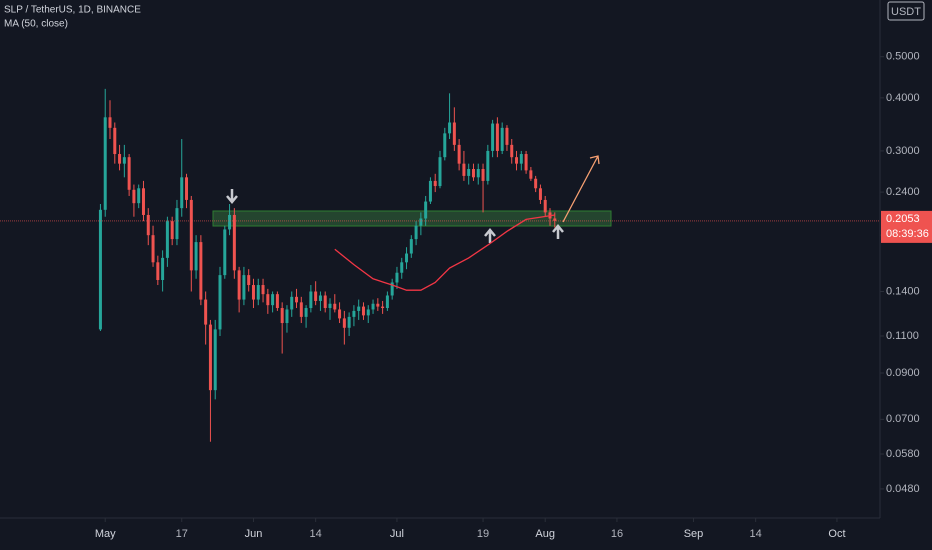 The height and width of the screenshot is (550, 932). Describe the element at coordinates (72, 10) in the screenshot. I see `symbol-title: SLP / TetherUS, 1D, BINANCE` at that location.